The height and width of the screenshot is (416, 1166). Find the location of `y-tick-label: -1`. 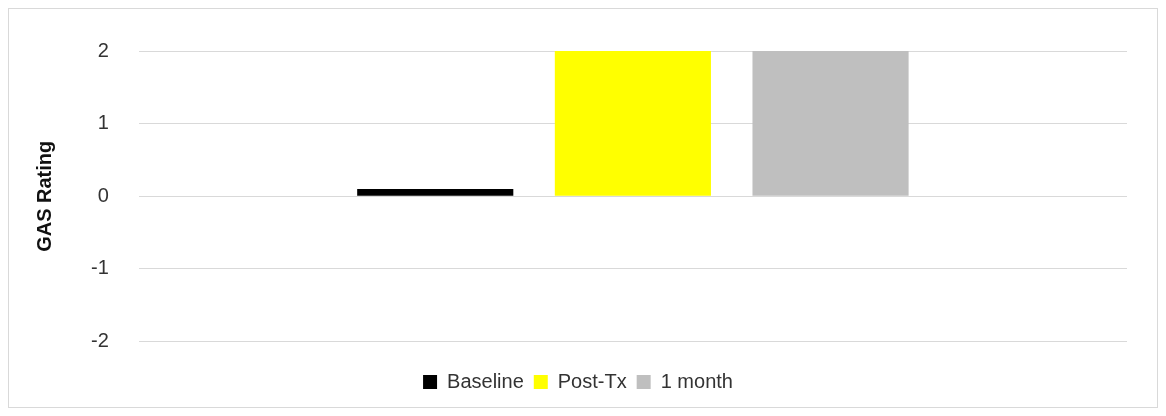

y-tick-label: -1 is located at coordinates (99, 267).